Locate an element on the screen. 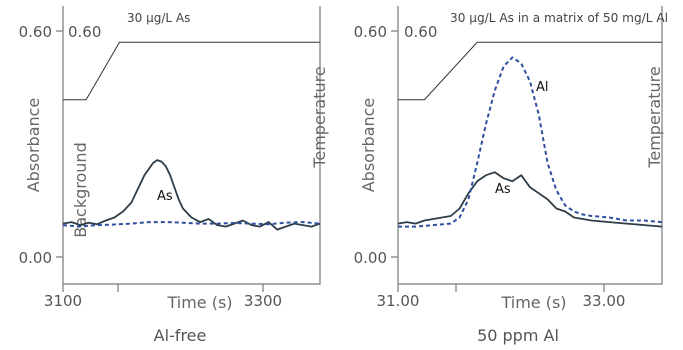 This screenshot has width=683, height=350. panel-caption: 50 ppm Al is located at coordinates (518, 335).